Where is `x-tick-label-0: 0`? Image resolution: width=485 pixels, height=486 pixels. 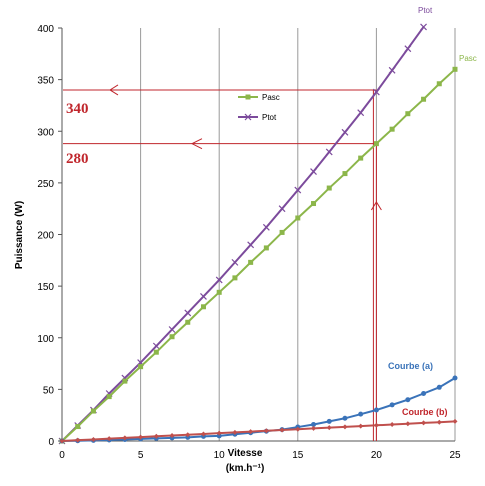
x-tick-label-0: 0 is located at coordinates (62, 455).